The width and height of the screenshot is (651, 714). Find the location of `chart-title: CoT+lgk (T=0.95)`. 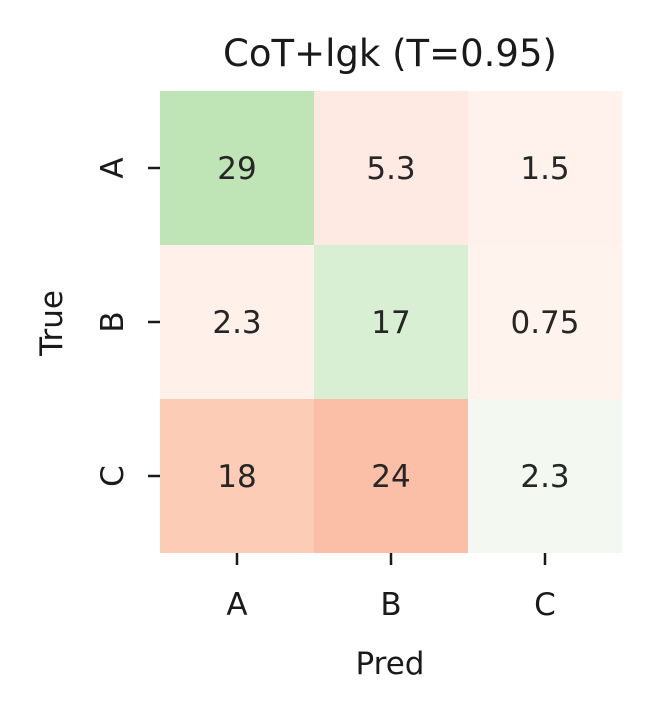

chart-title: CoT+lgk (T=0.95) is located at coordinates (390, 53).